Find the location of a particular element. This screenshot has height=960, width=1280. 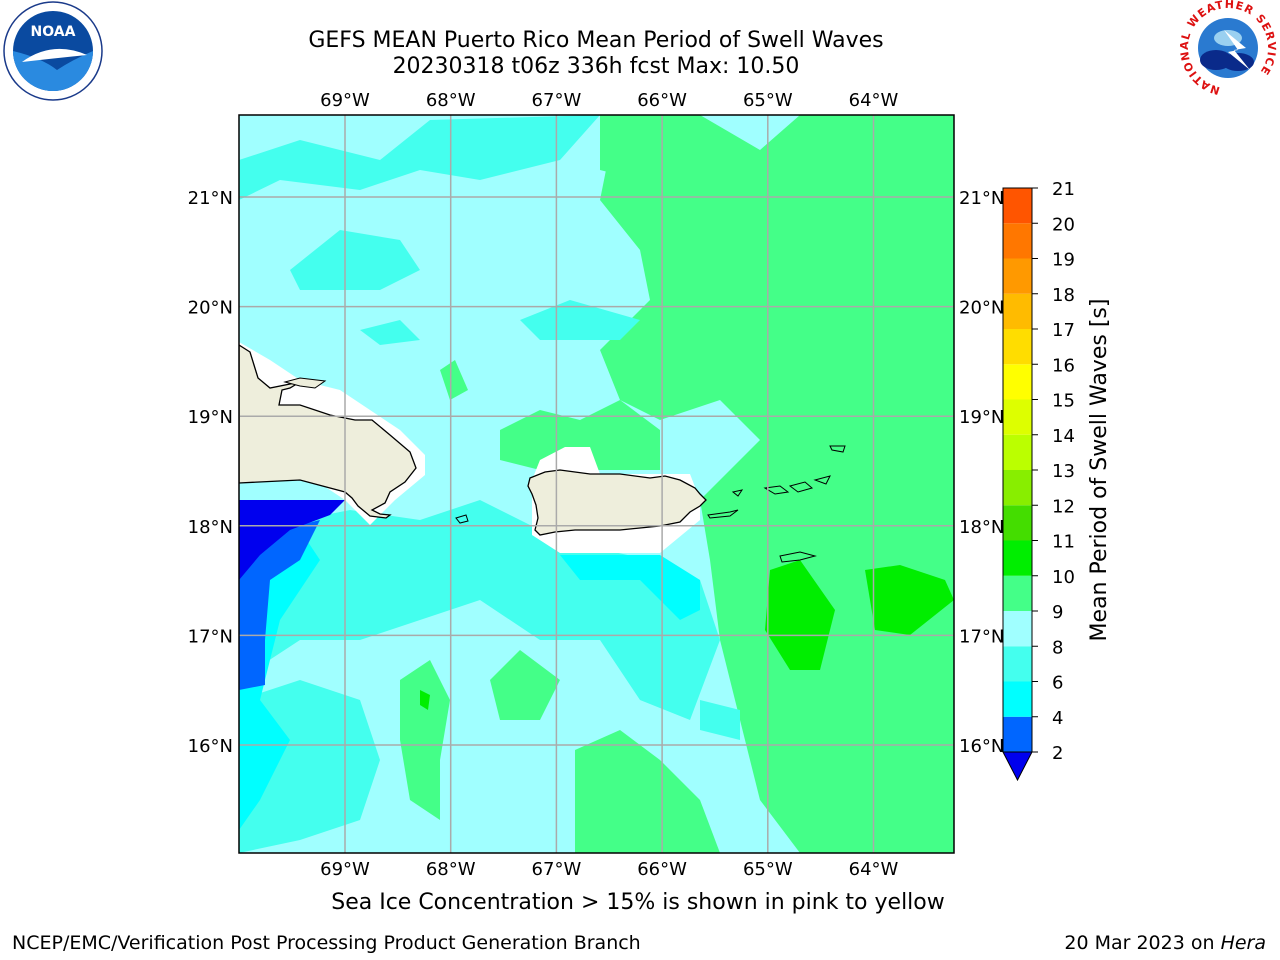

colorbar-tick-label: 20 is located at coordinates (1063, 224).